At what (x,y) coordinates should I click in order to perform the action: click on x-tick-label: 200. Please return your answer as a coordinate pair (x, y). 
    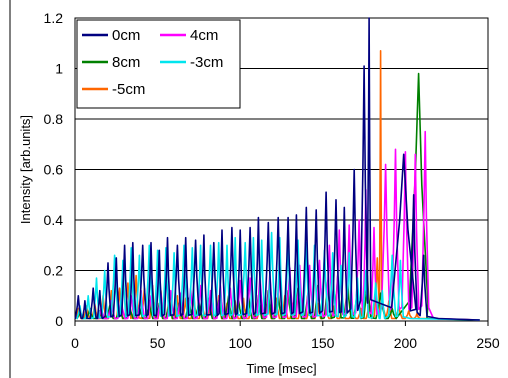
    Looking at the image, I should click on (406, 343).